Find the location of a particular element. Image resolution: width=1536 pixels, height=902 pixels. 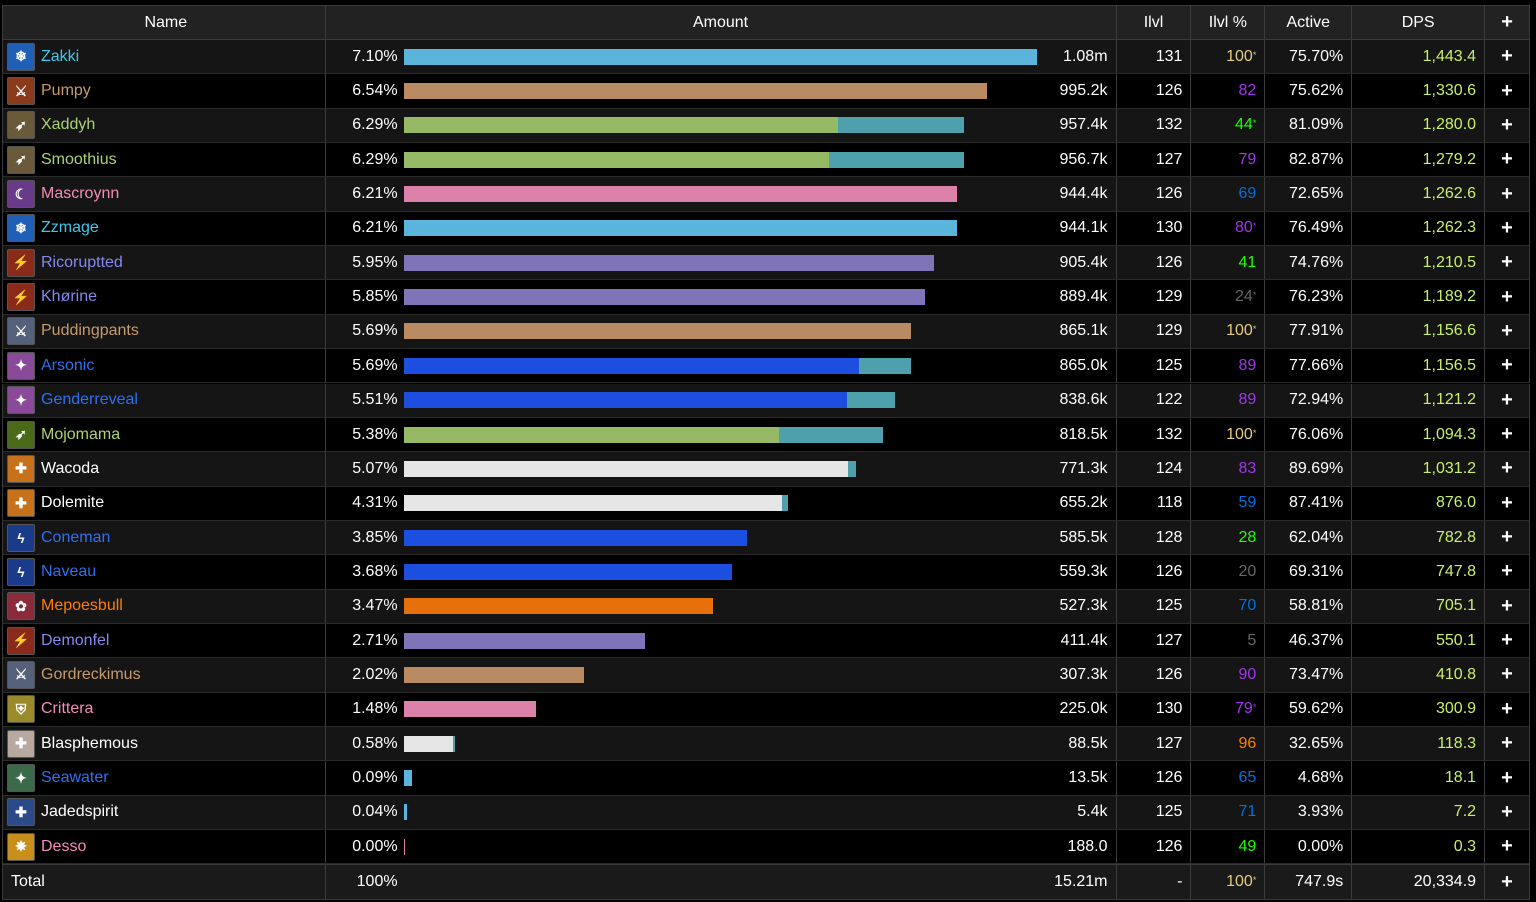

player-name-cell: ⚔ Gordreckimus is located at coordinates (164, 675).